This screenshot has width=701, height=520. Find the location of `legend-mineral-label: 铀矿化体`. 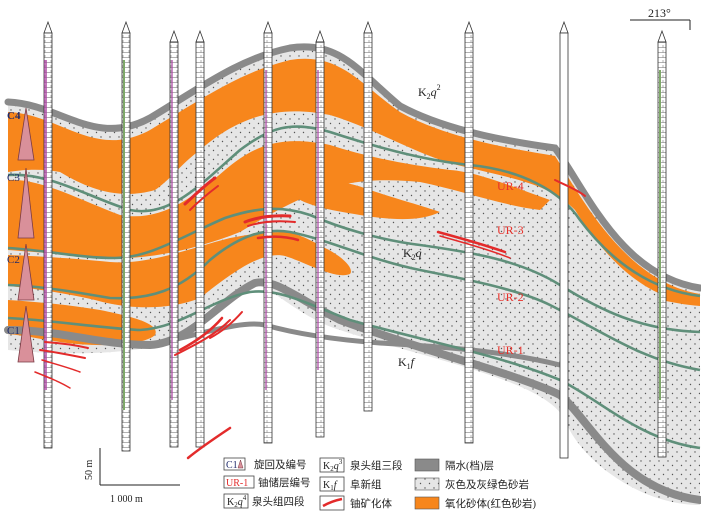

legend-mineral-label: 铀矿化体 is located at coordinates (371, 503).